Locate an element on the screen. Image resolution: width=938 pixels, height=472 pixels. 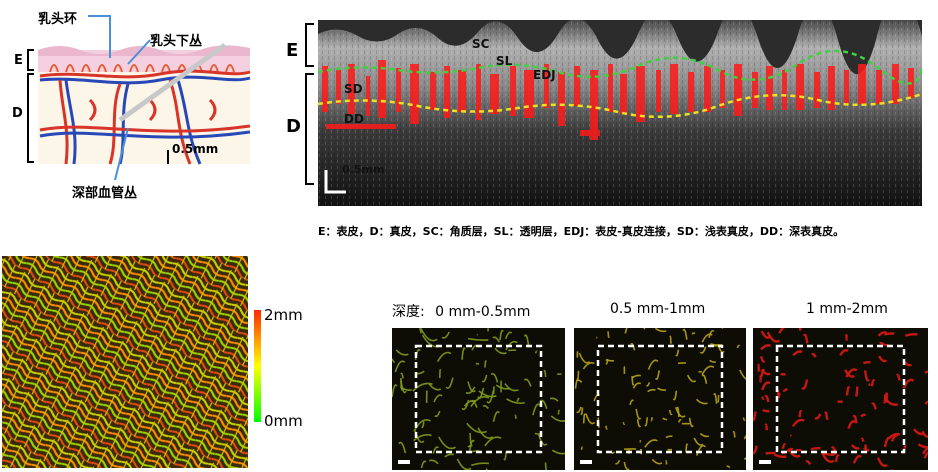
depth-prefix: 深度: 0 mm-0.5mm is located at coordinates (461, 311).